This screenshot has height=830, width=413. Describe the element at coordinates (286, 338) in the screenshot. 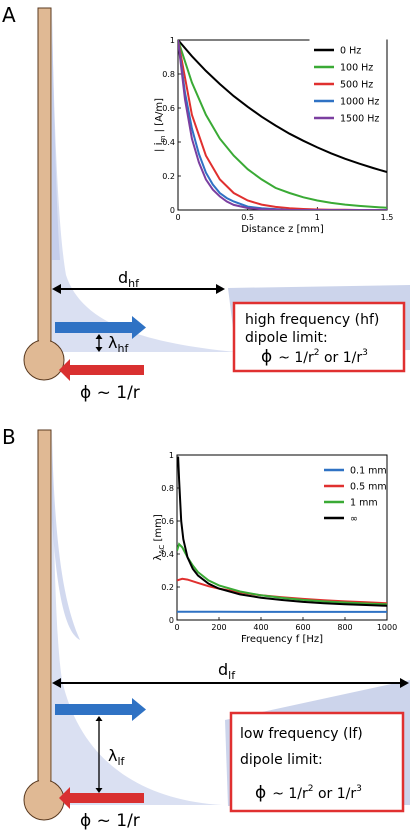

I see `box-a-line2: dipole limit:` at that location.